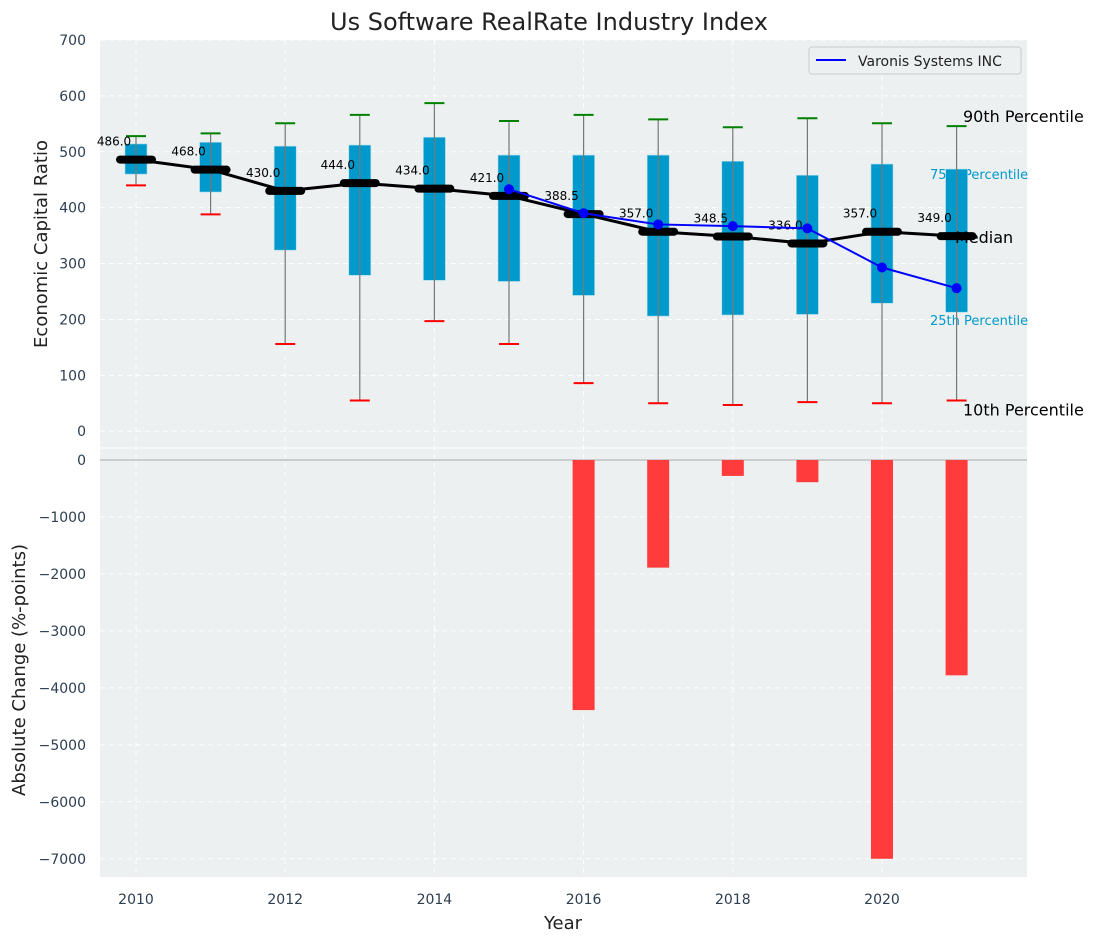 The image size is (1098, 946). Describe the element at coordinates (81, 432) in the screenshot. I see `top-y-tick-label: 0` at that location.